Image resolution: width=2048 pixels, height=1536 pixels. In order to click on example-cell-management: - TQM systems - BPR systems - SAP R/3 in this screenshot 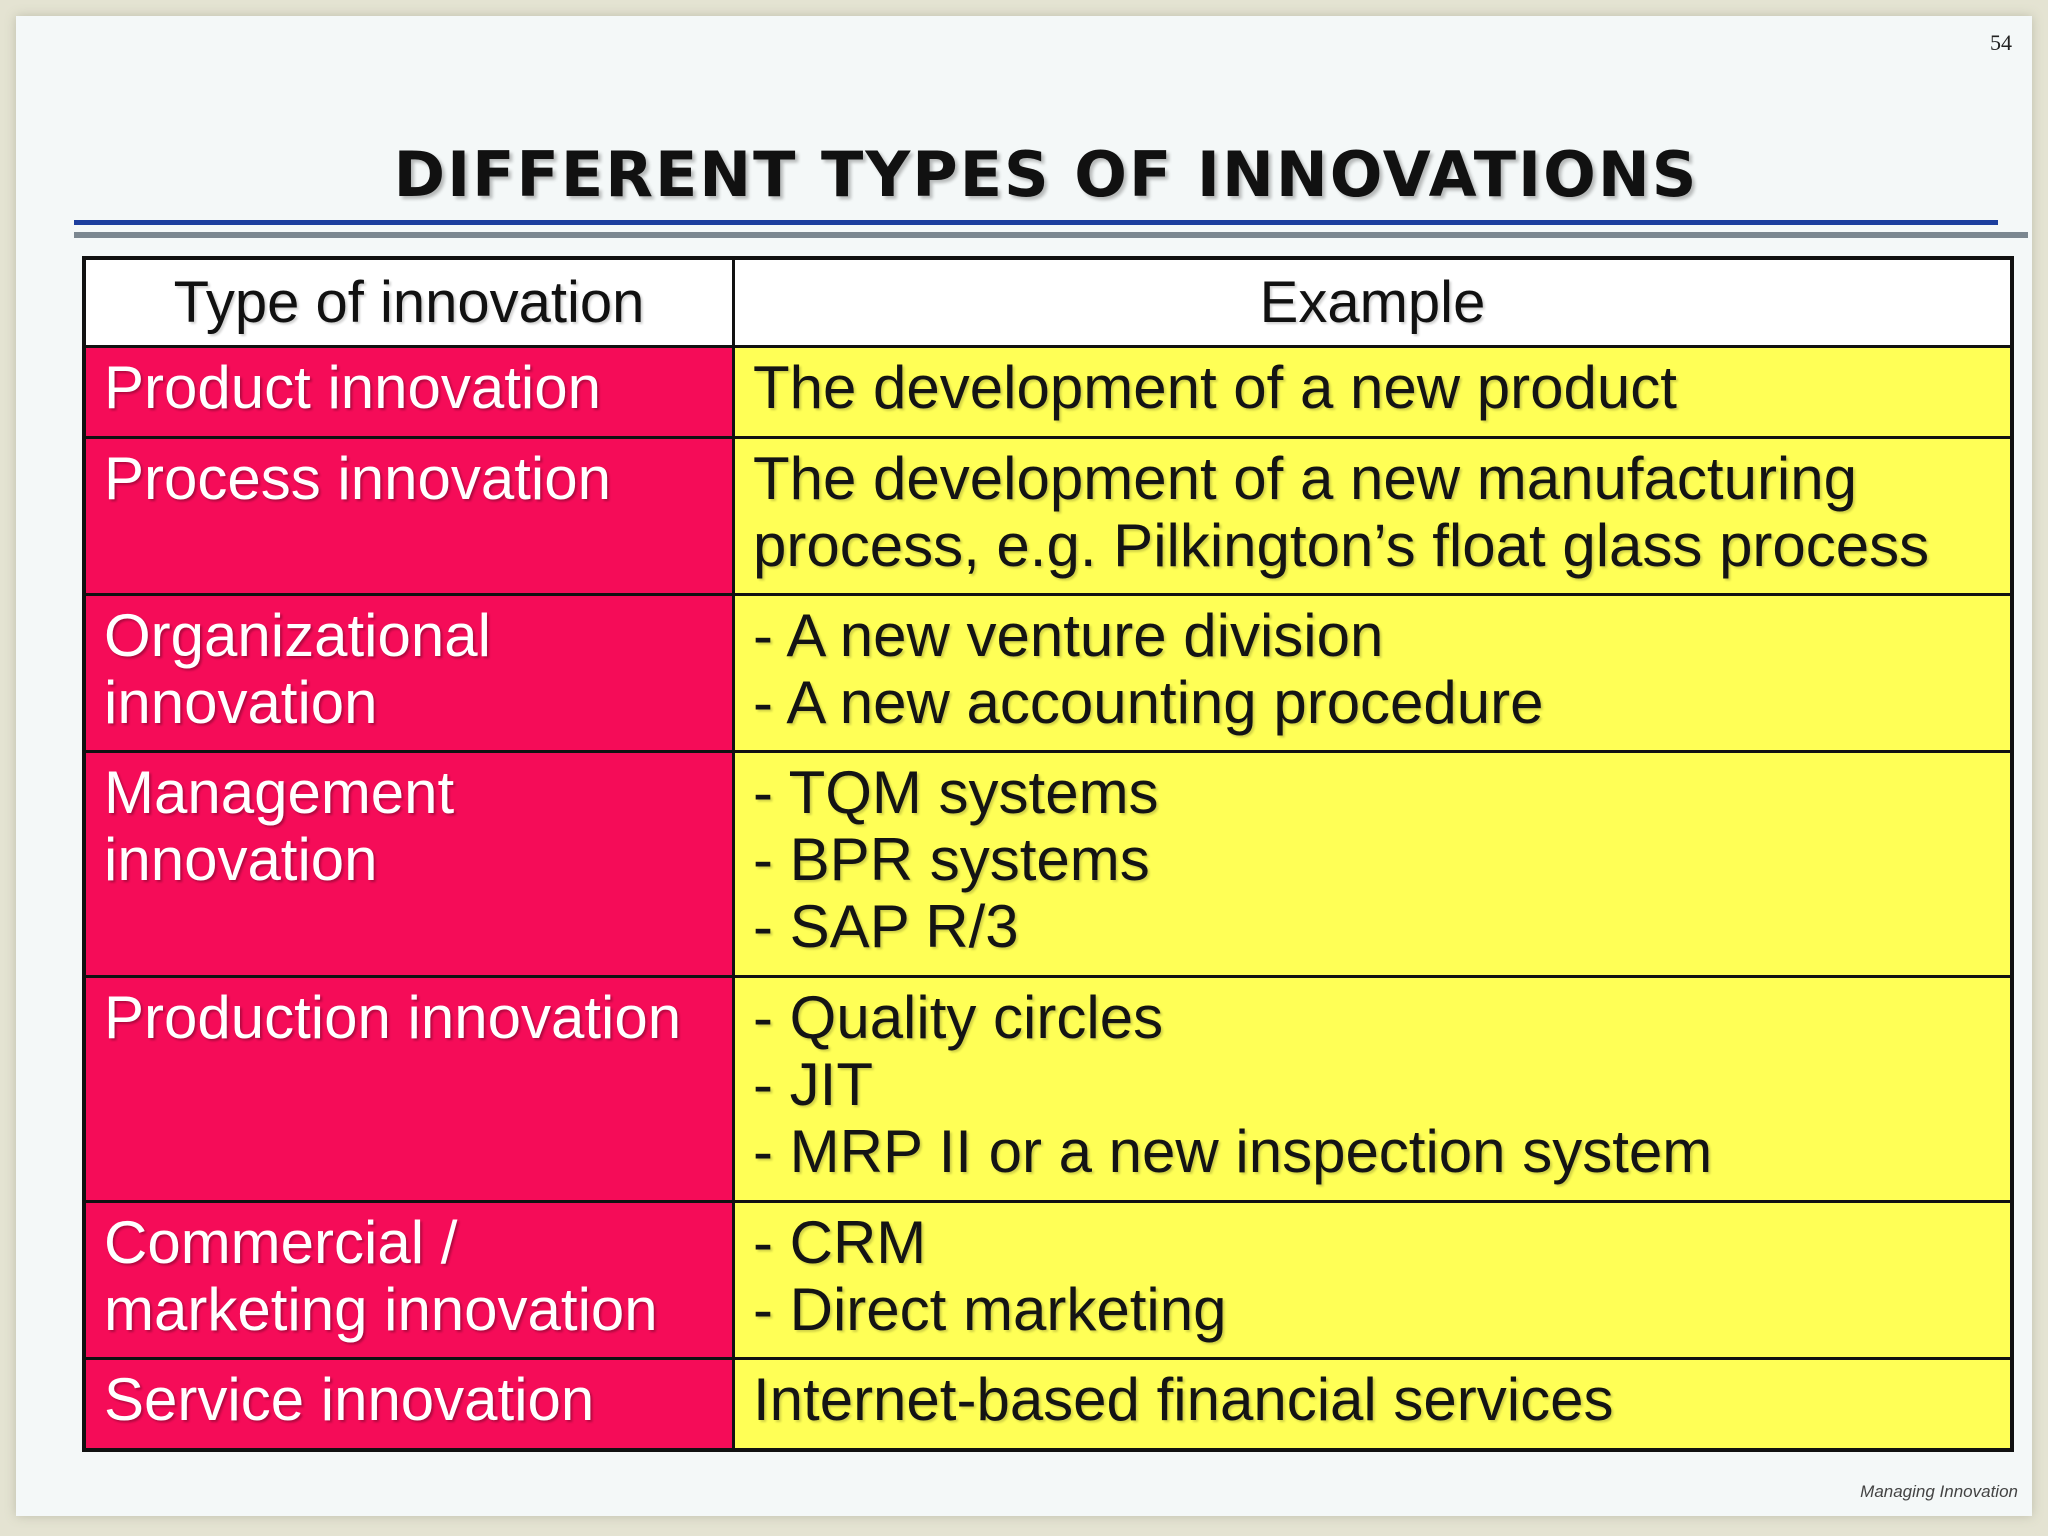, I will do `click(1372, 864)`.